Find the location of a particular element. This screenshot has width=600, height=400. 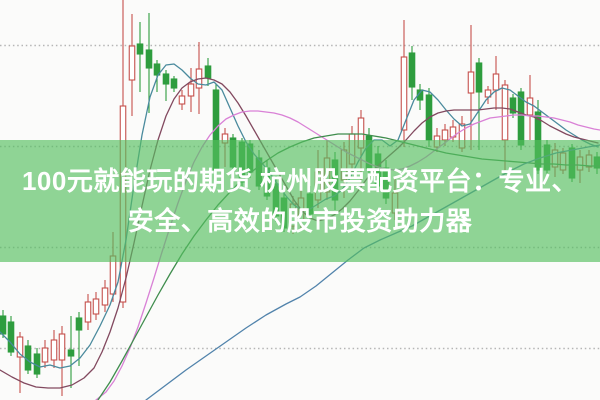

headline-line-2: 安全、高效的股市投资助力器 is located at coordinates (300, 220).